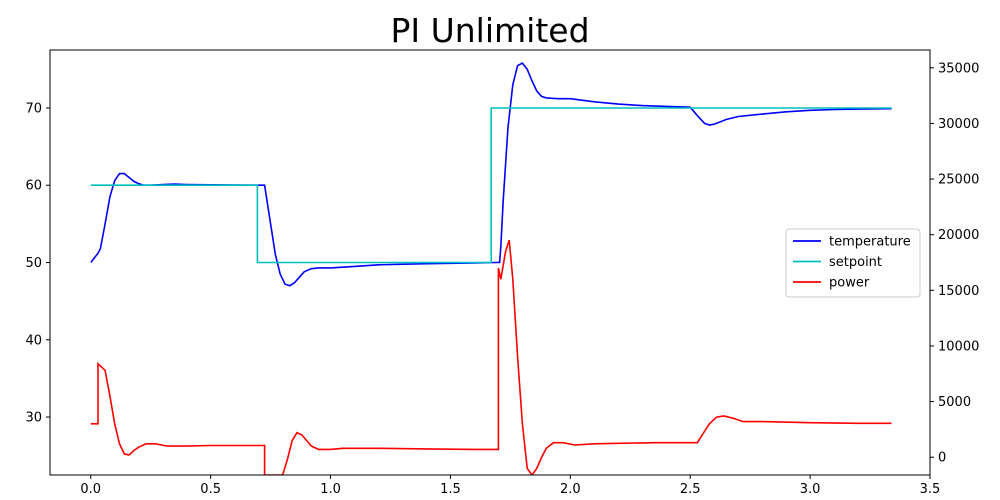  I want to click on x-tick-label: 1.0, so click(330, 489).